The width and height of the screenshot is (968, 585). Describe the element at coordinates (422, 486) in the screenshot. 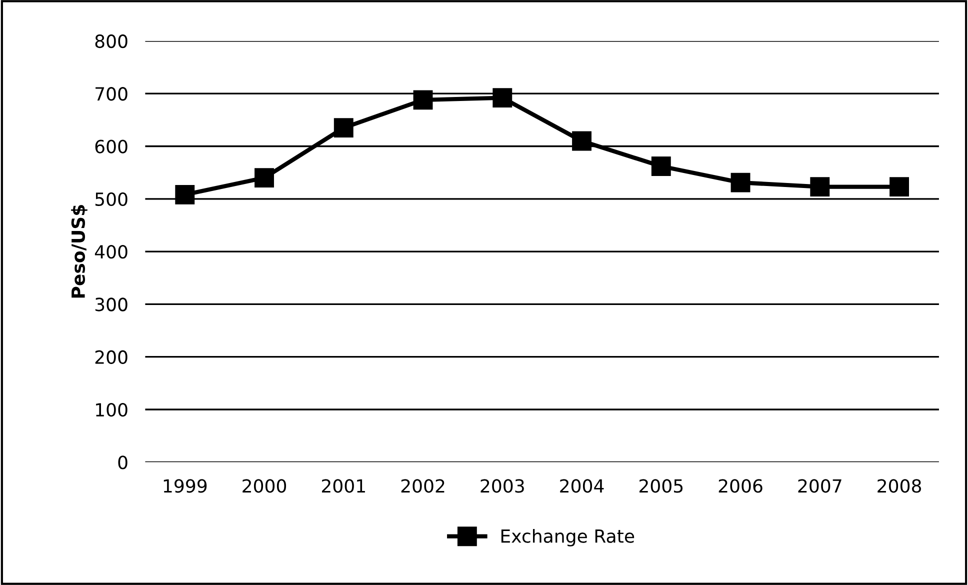

I see `x-tick-label: 2002` at that location.